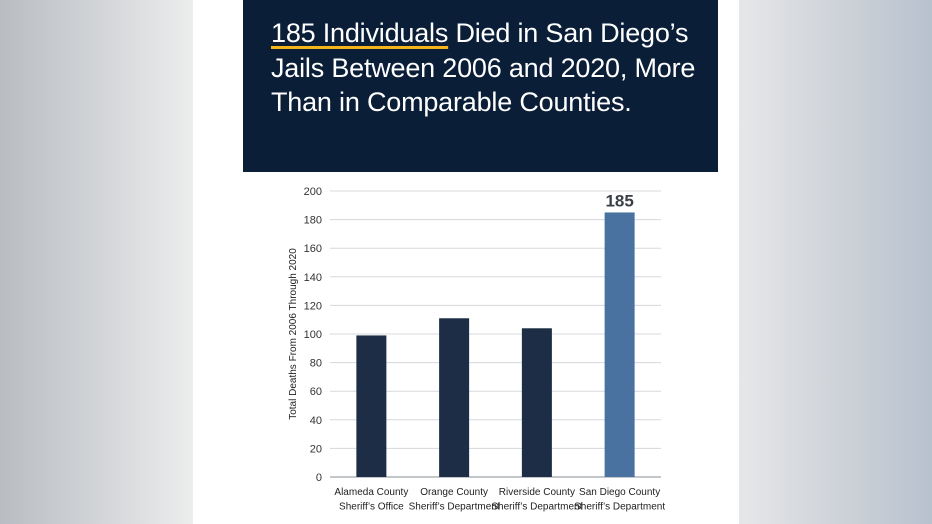 This screenshot has height=524, width=932. Describe the element at coordinates (313, 221) in the screenshot. I see `y-tick-label: 180` at that location.